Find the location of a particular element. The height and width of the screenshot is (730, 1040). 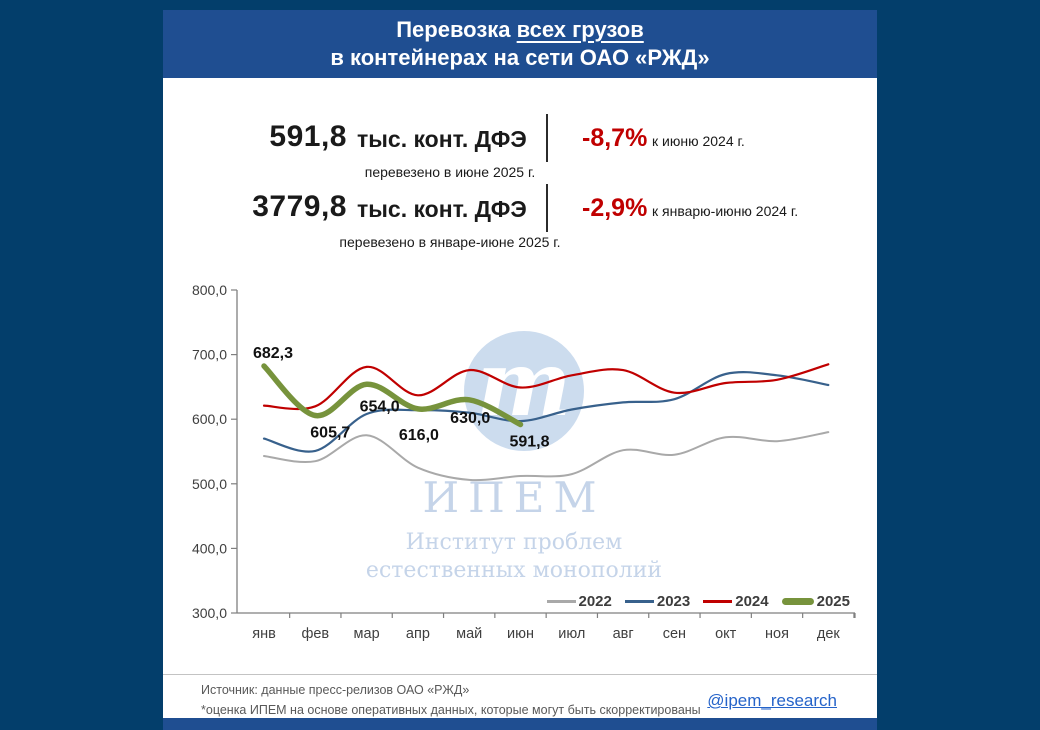

chart-legend: 2022 2023 2024 2025 is located at coordinates (698, 601).